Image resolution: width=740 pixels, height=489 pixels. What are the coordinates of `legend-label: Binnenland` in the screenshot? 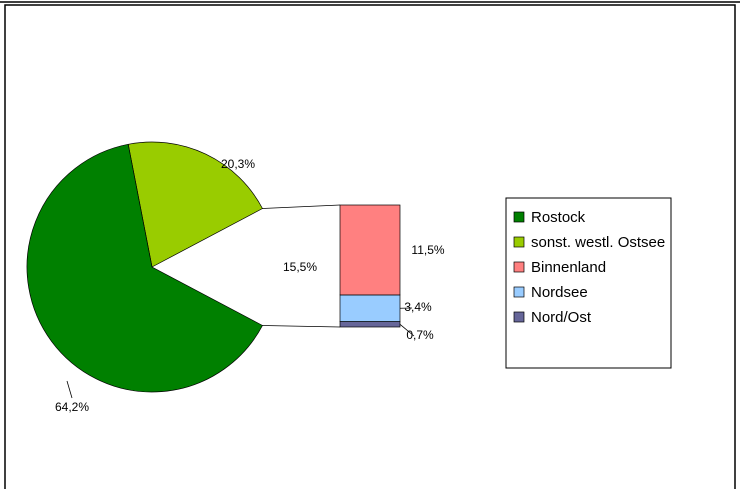 It's located at (568, 267).